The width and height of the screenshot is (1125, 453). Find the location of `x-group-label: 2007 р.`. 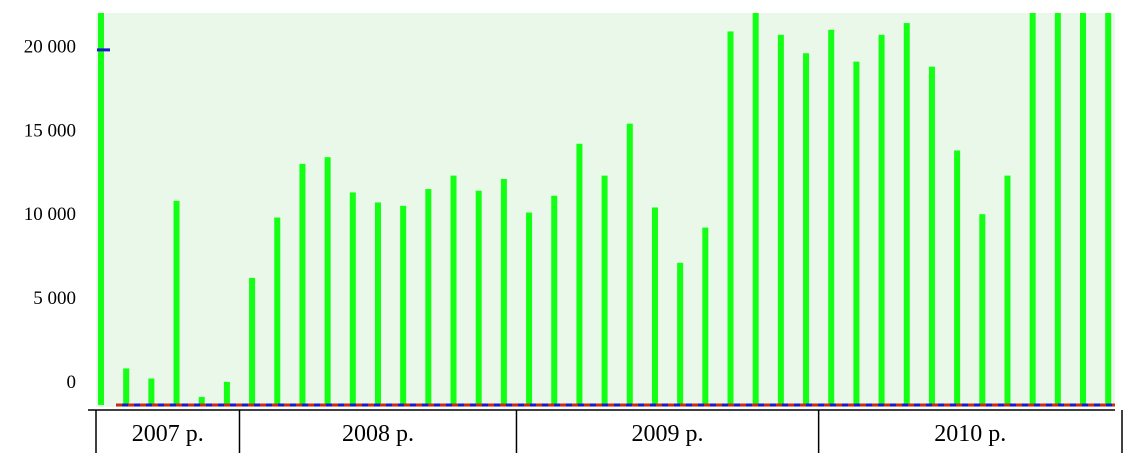

x-group-label: 2007 р. is located at coordinates (168, 434).